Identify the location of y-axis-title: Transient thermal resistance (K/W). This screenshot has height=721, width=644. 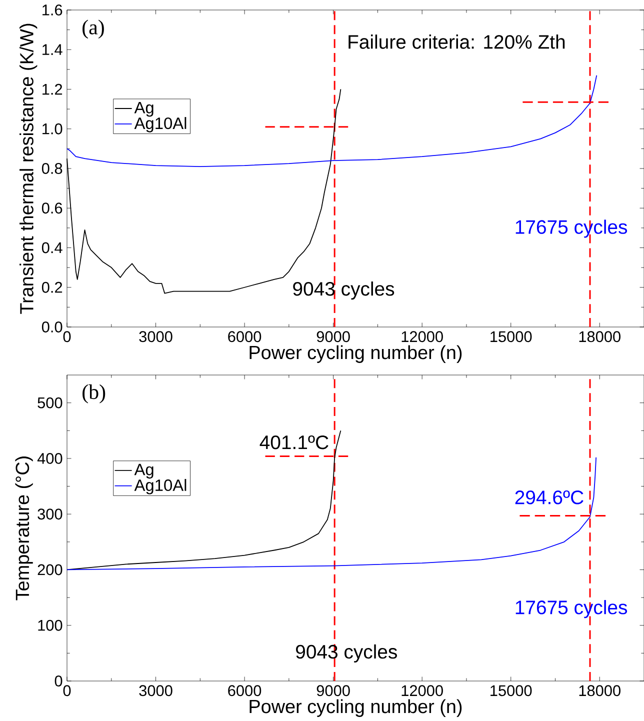
(29, 169).